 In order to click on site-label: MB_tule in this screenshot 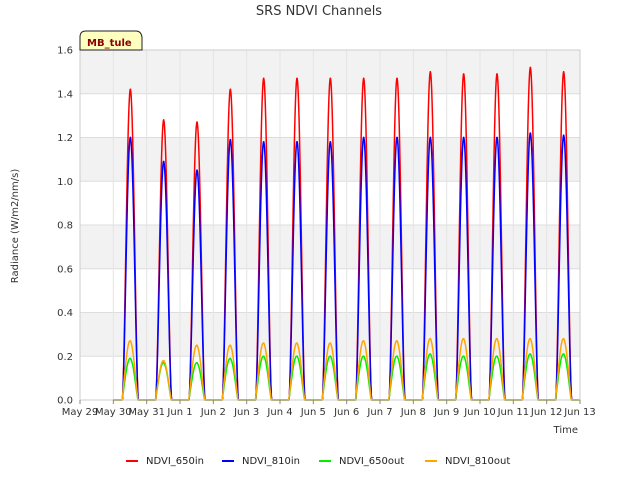, I will do `click(109, 43)`.